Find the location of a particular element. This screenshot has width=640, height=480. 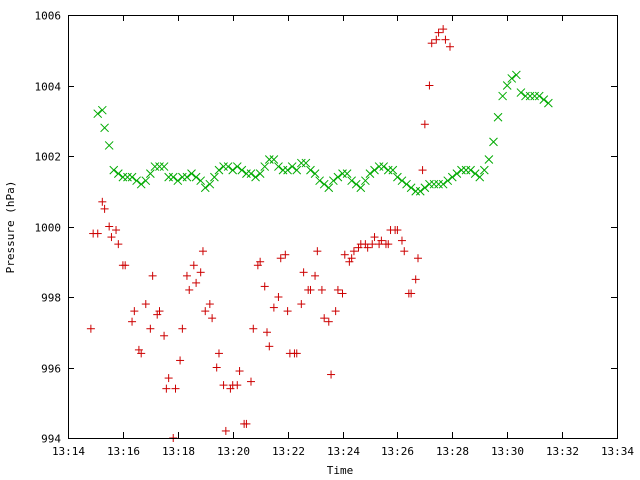

y-axis-label: Pressure (hPa) is located at coordinates (10, 227).